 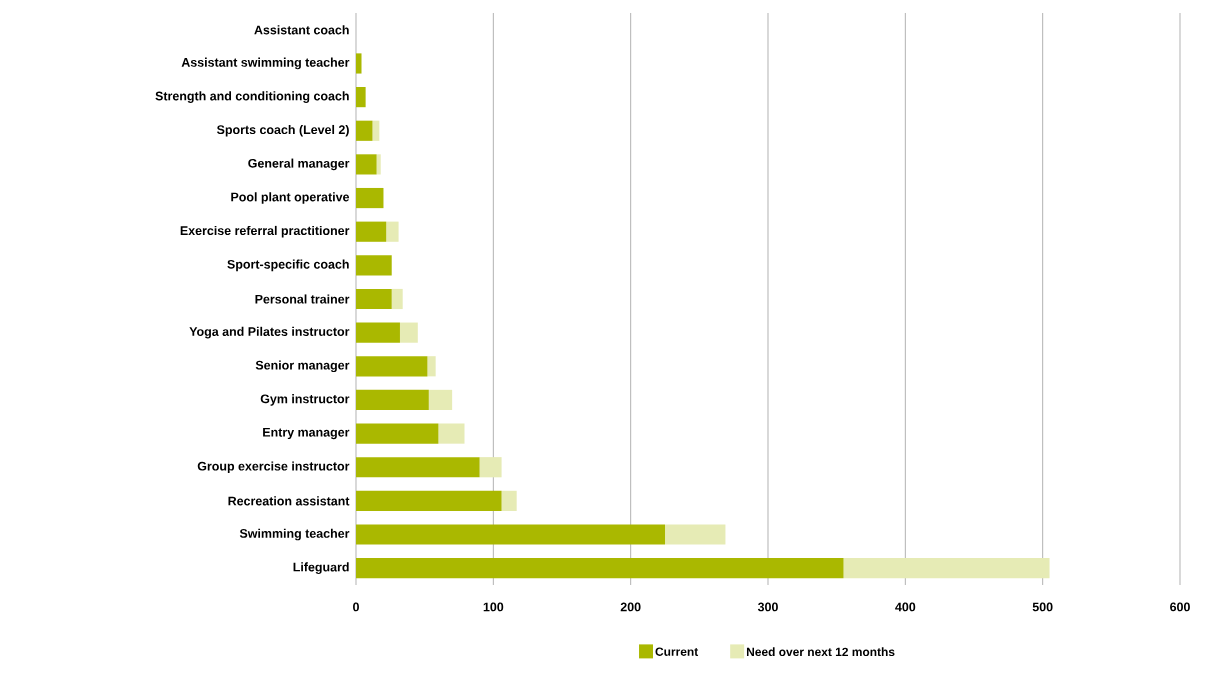 I want to click on x-tick-label: 500, so click(x=1042, y=607).